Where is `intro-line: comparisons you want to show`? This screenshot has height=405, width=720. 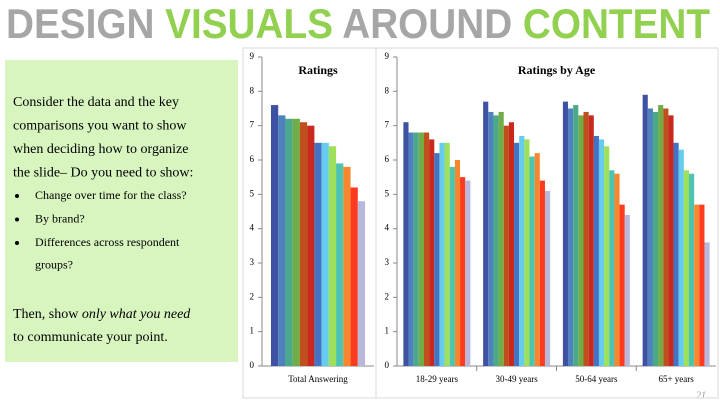 intro-line: comparisons you want to show is located at coordinates (100, 126).